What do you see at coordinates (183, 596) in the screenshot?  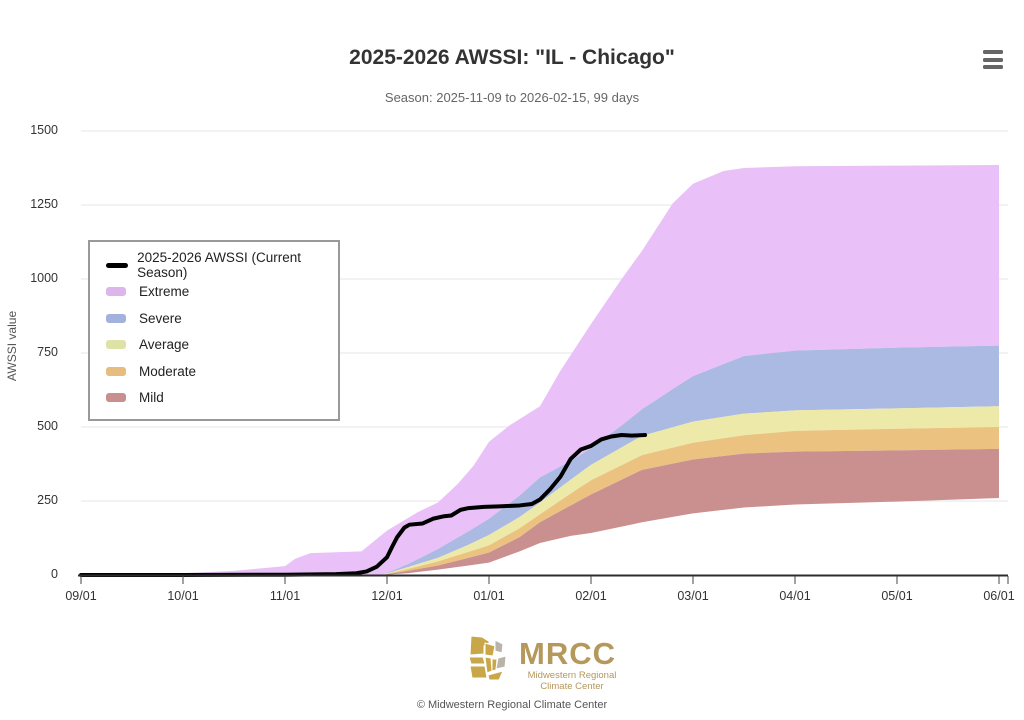 I see `x-axis-label-10-01: 10/01` at bounding box center [183, 596].